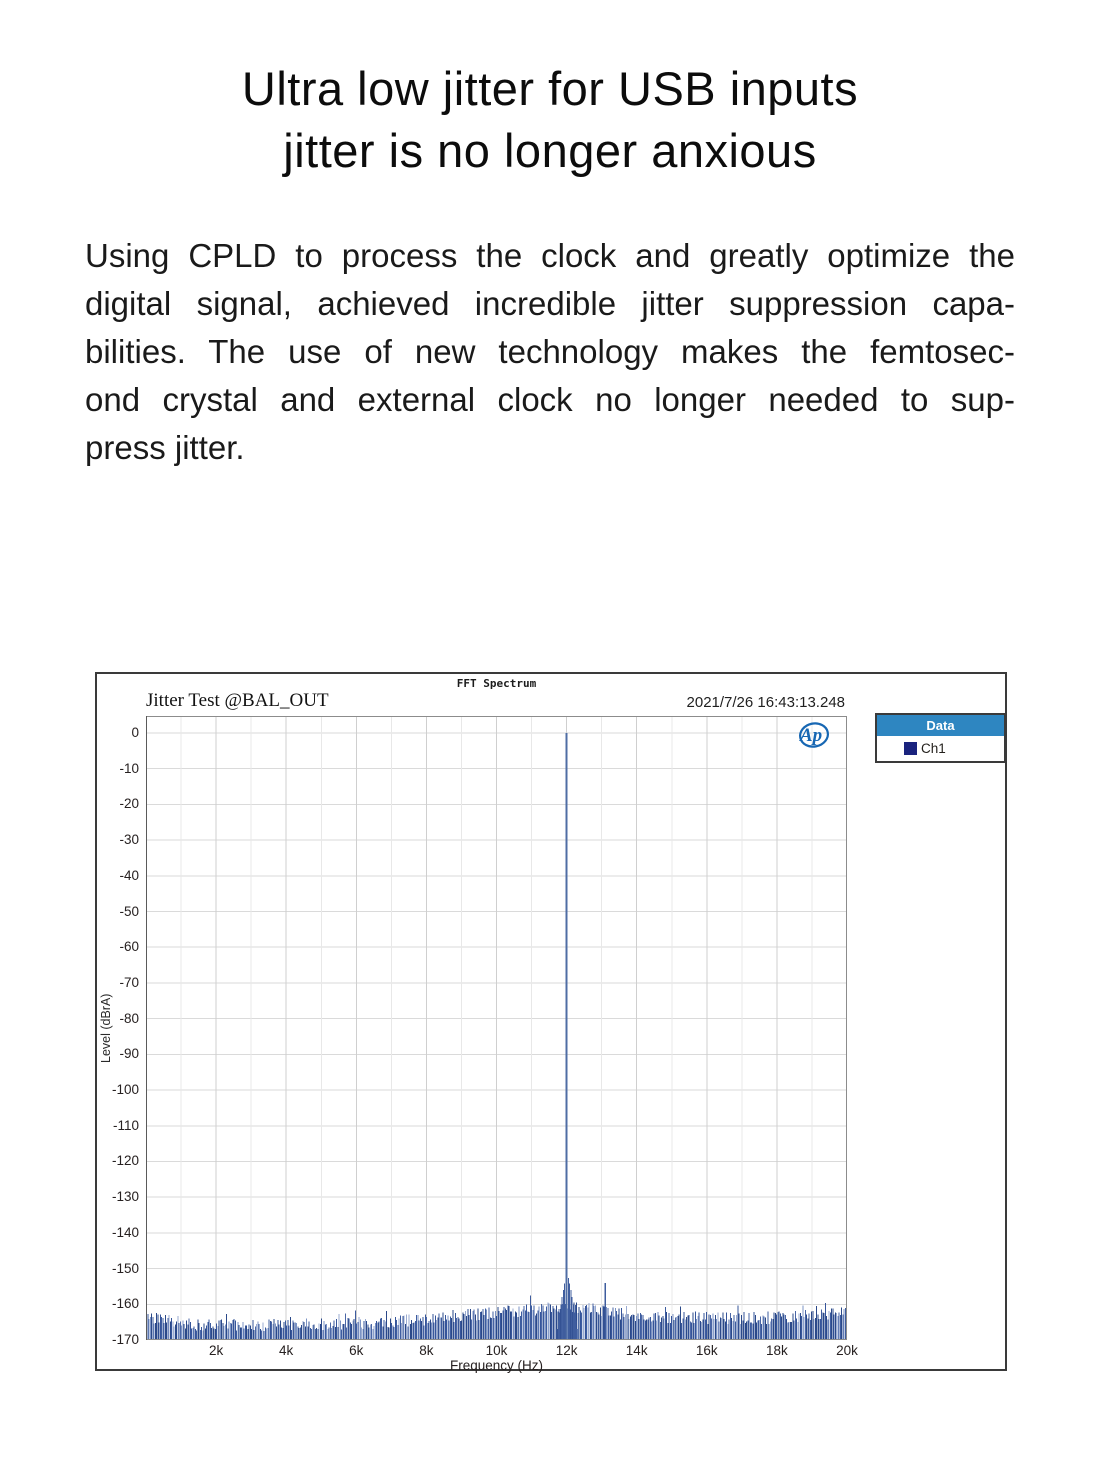  I want to click on legend: Data Ch1, so click(940, 738).